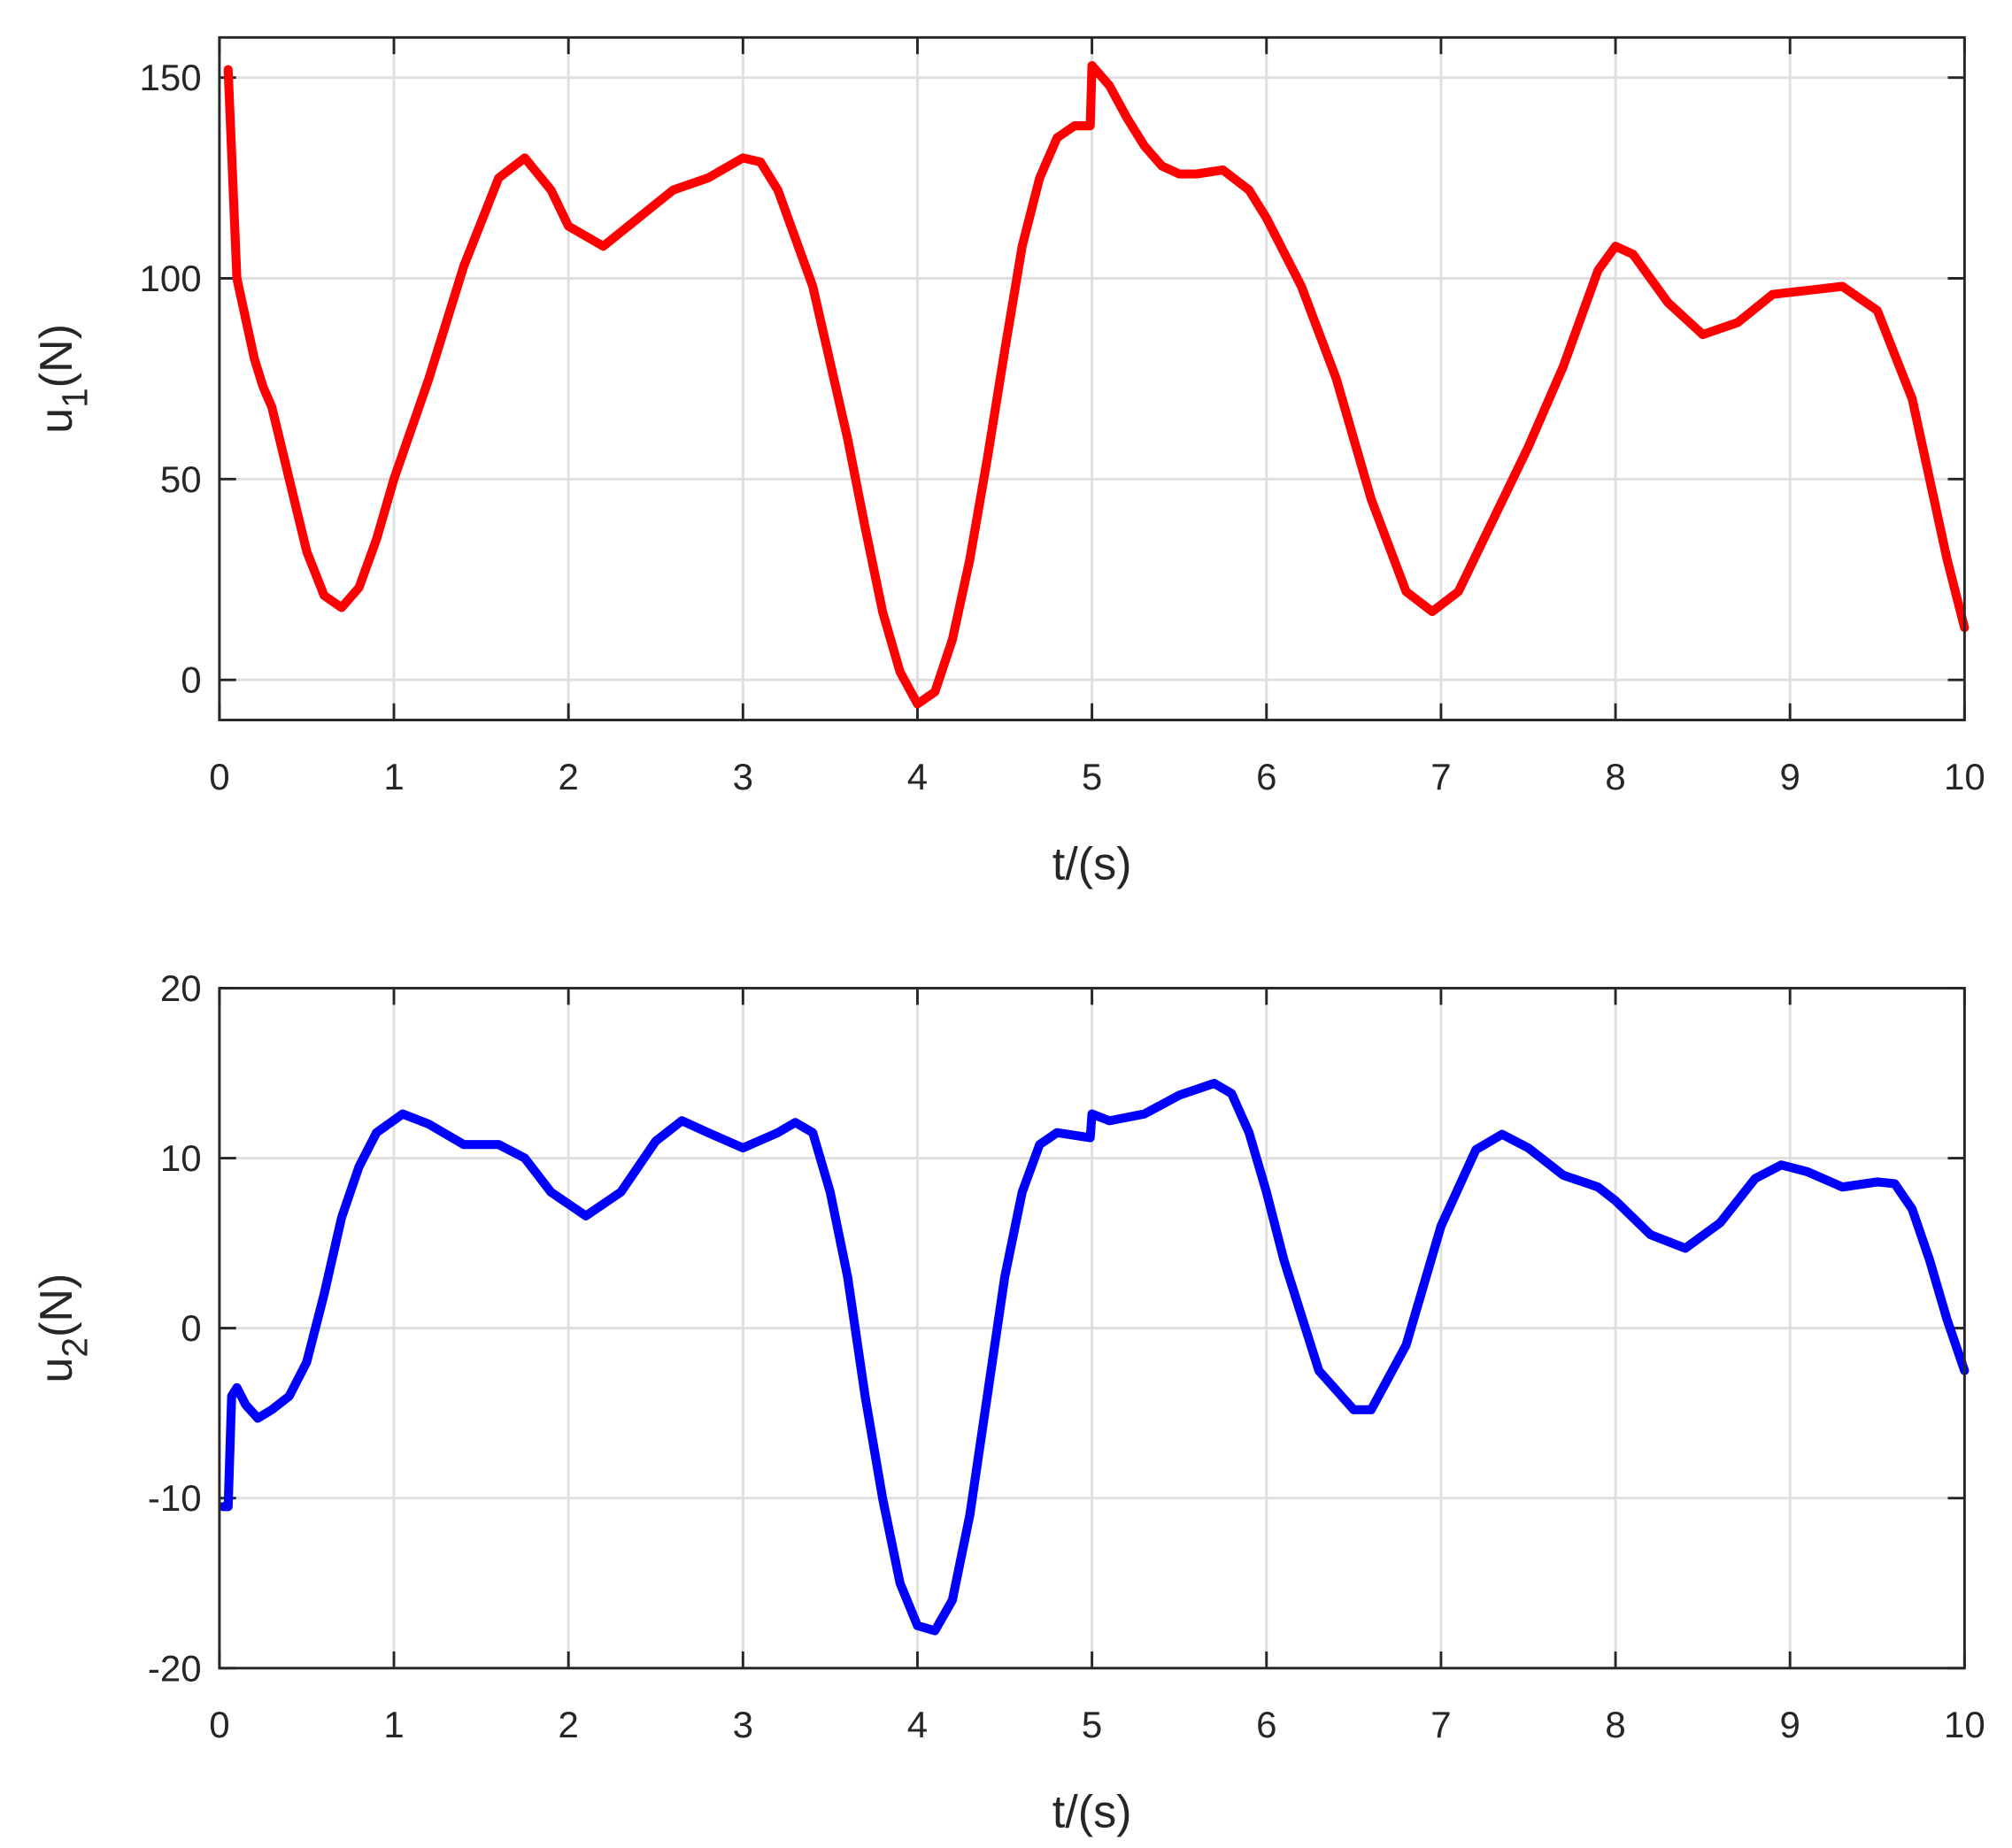 This screenshot has height=1848, width=2012. What do you see at coordinates (181, 988) in the screenshot?
I see `y-tick-label: 20` at bounding box center [181, 988].